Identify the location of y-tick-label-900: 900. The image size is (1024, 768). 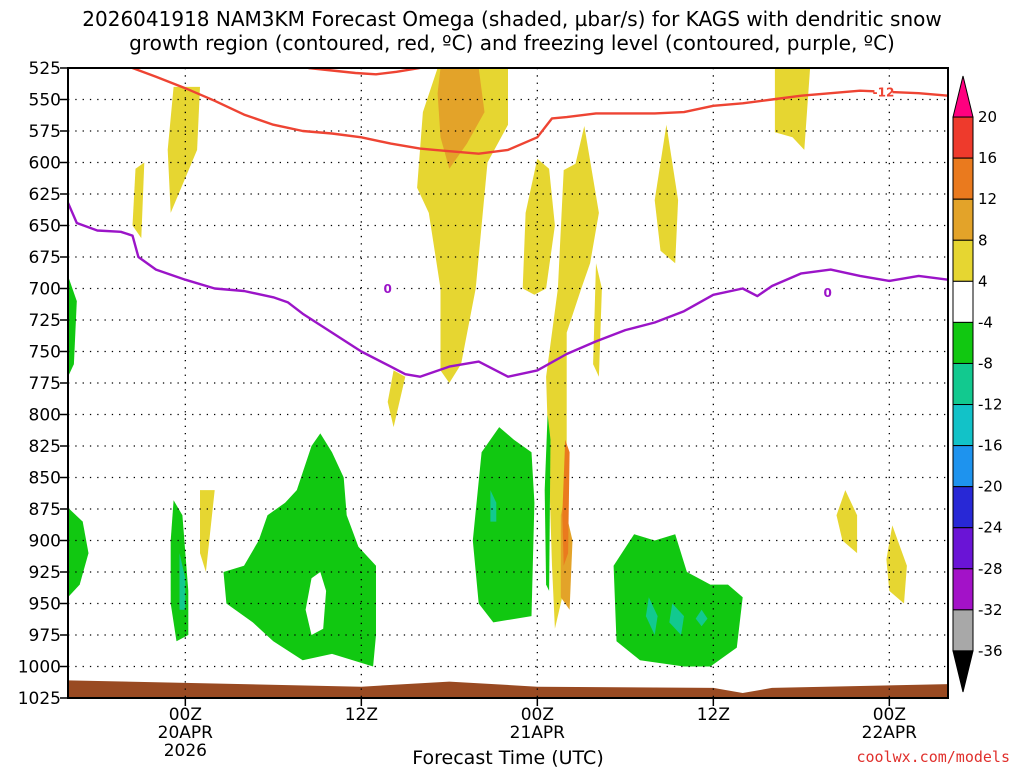
(45, 542).